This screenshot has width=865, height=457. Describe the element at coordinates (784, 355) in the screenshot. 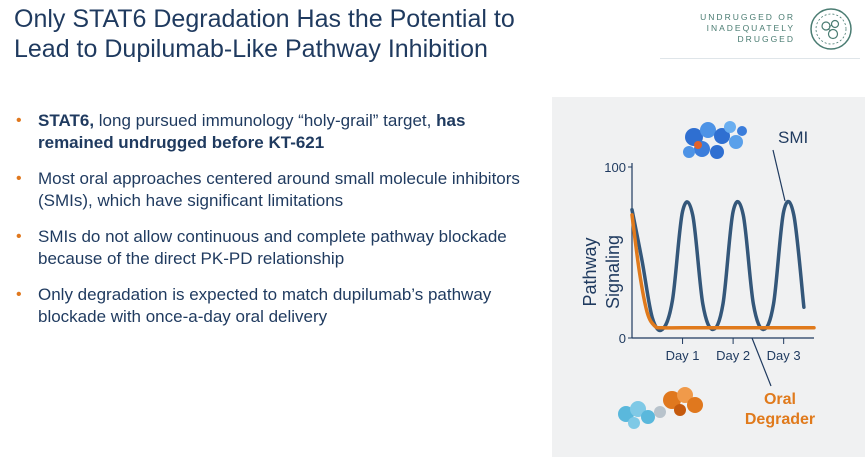

I see `x-tick-label: Day 3` at that location.